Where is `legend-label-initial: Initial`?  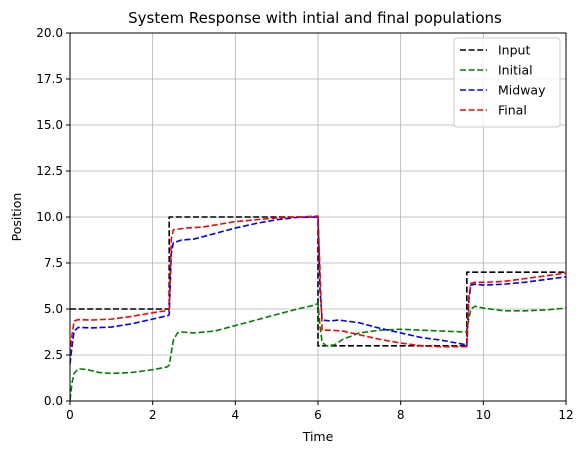 legend-label-initial: Initial is located at coordinates (515, 70).